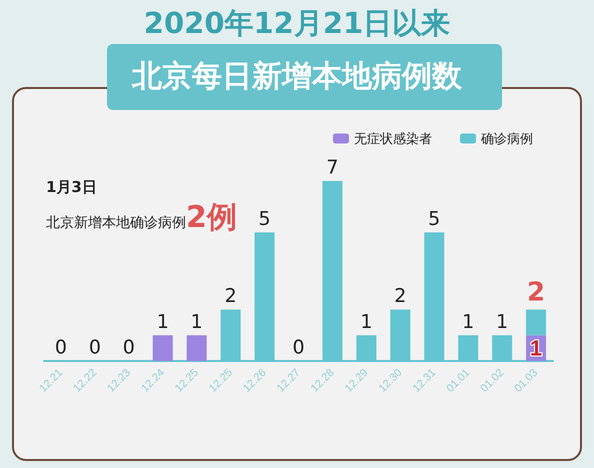 Image resolution: width=594 pixels, height=468 pixels. Describe the element at coordinates (116, 223) in the screenshot. I see `annotation: 北京新增本地确诊病例` at that location.